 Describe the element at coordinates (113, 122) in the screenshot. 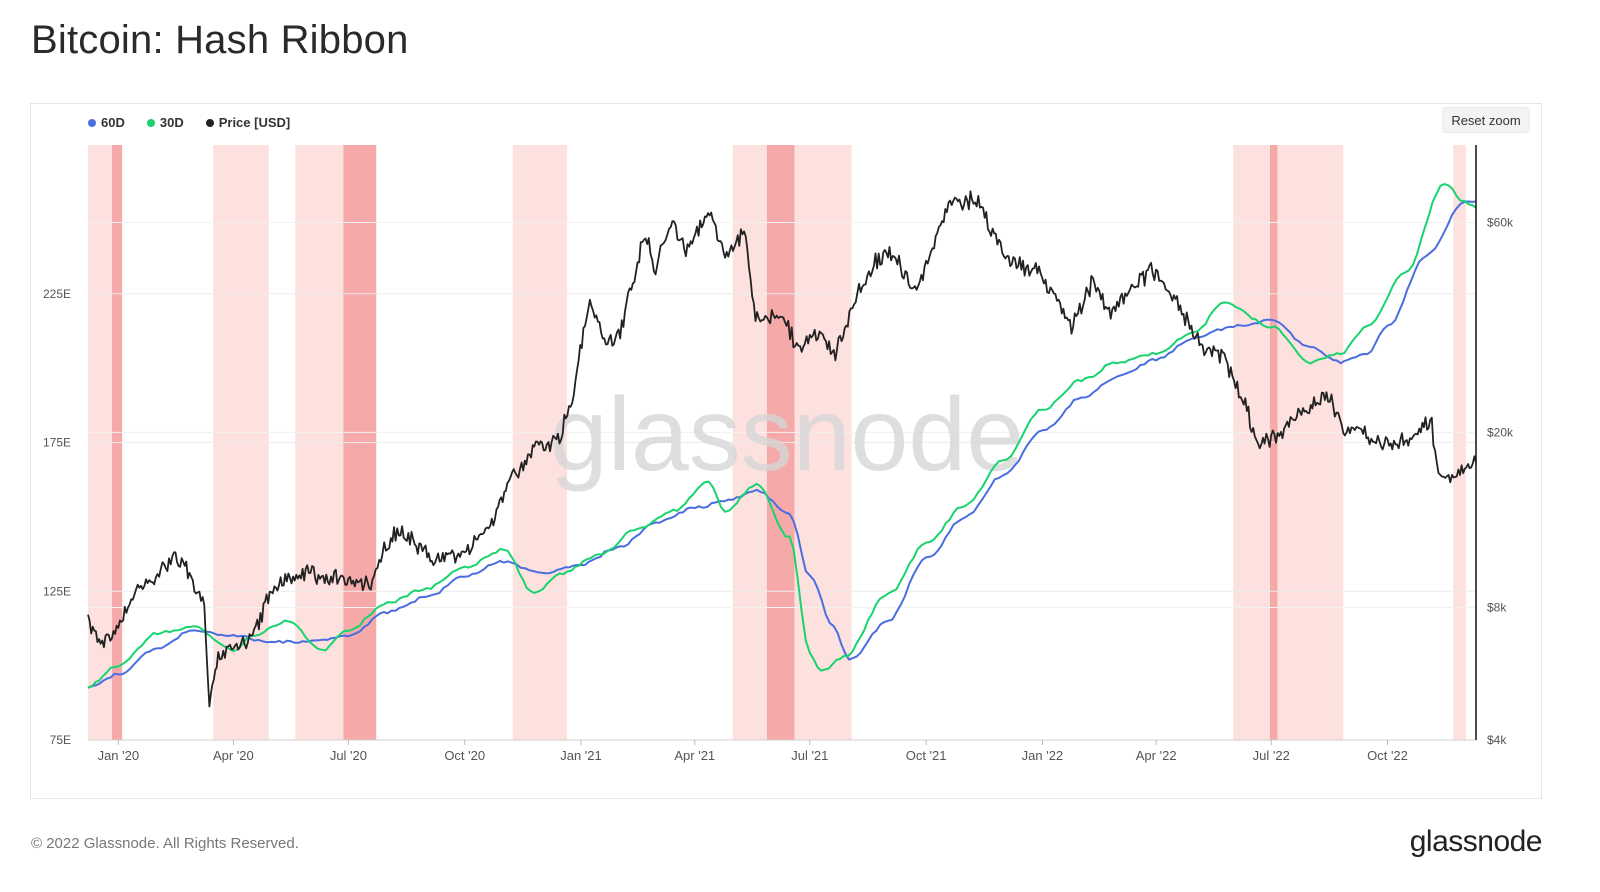

I see `legend-label-60d: 60D` at that location.